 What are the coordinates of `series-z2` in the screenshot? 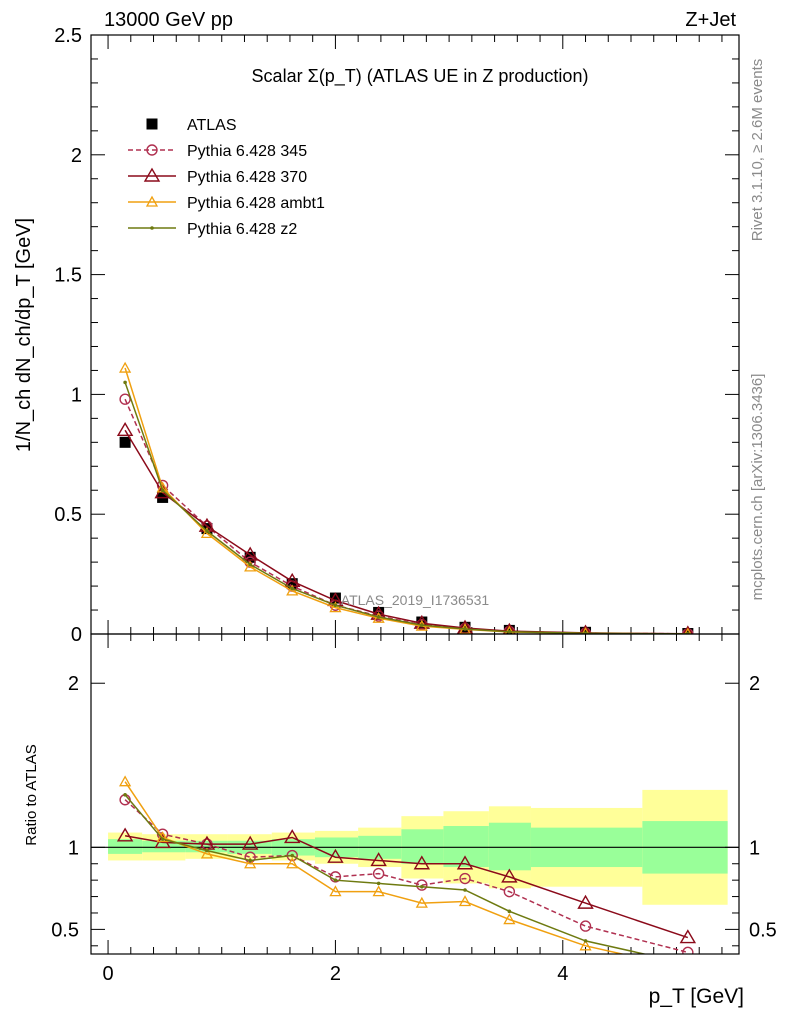 It's located at (406, 879).